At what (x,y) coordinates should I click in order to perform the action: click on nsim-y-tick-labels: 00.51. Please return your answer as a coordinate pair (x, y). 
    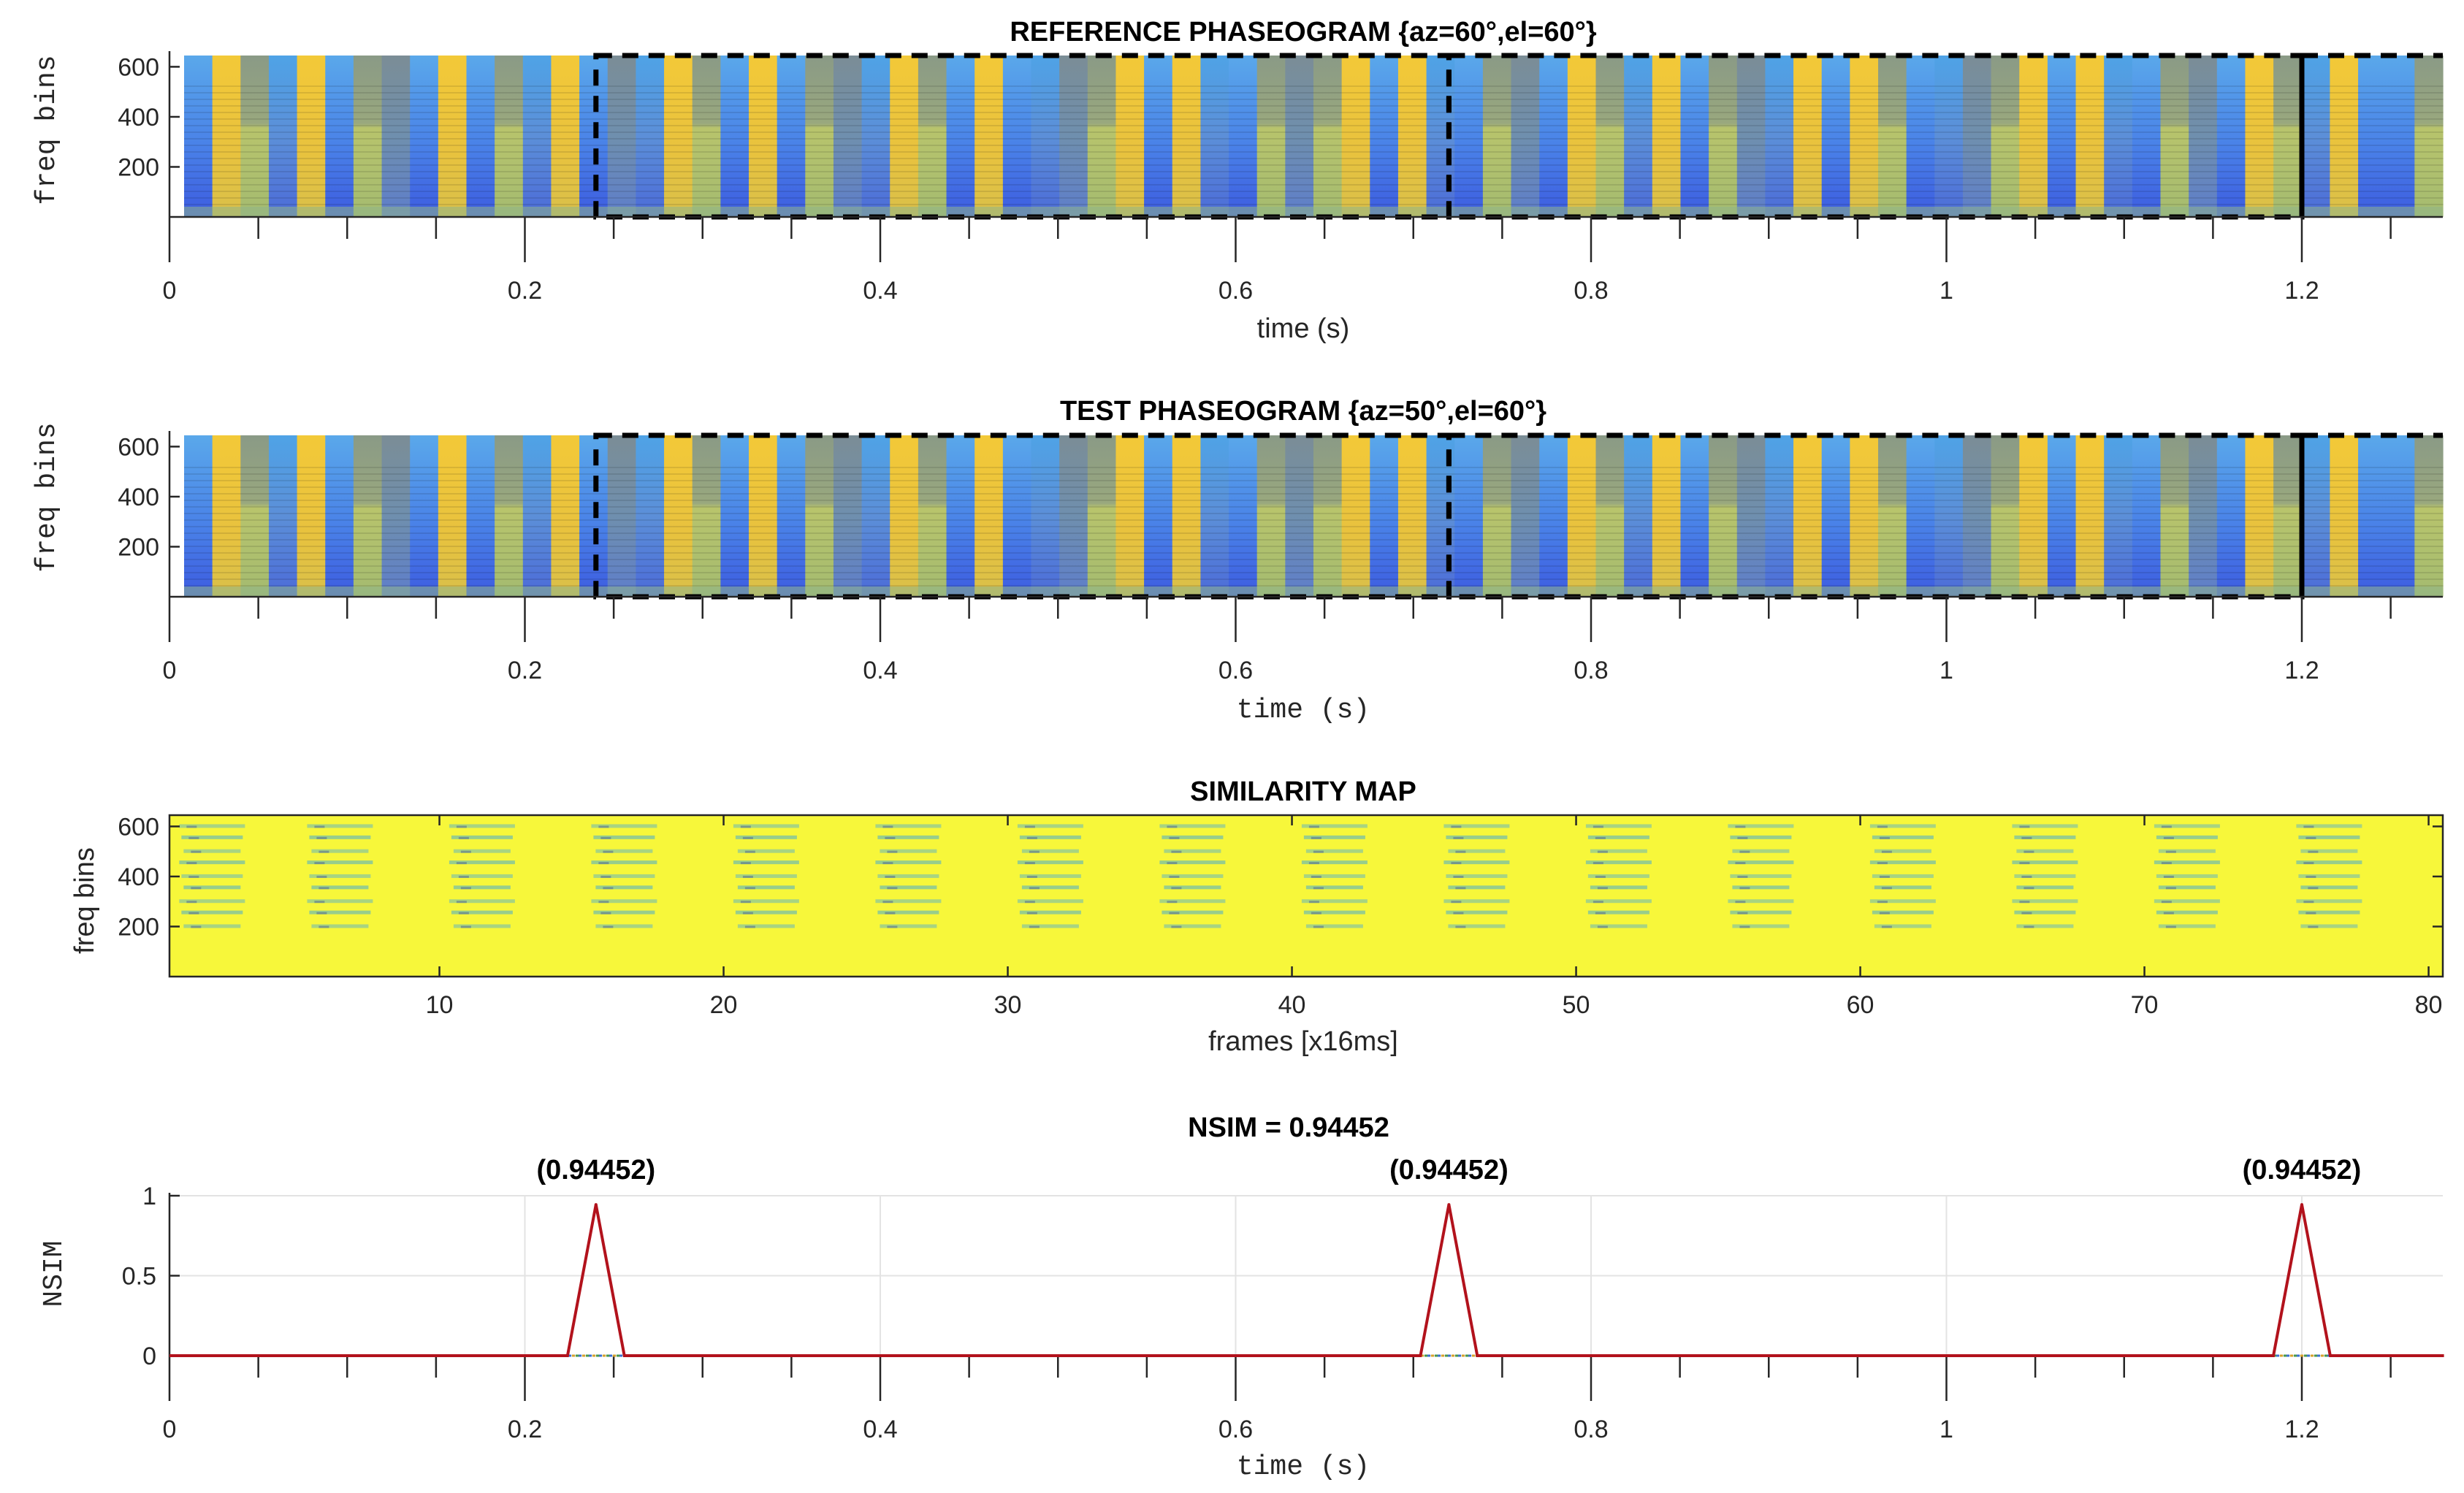
    Looking at the image, I should click on (139, 1276).